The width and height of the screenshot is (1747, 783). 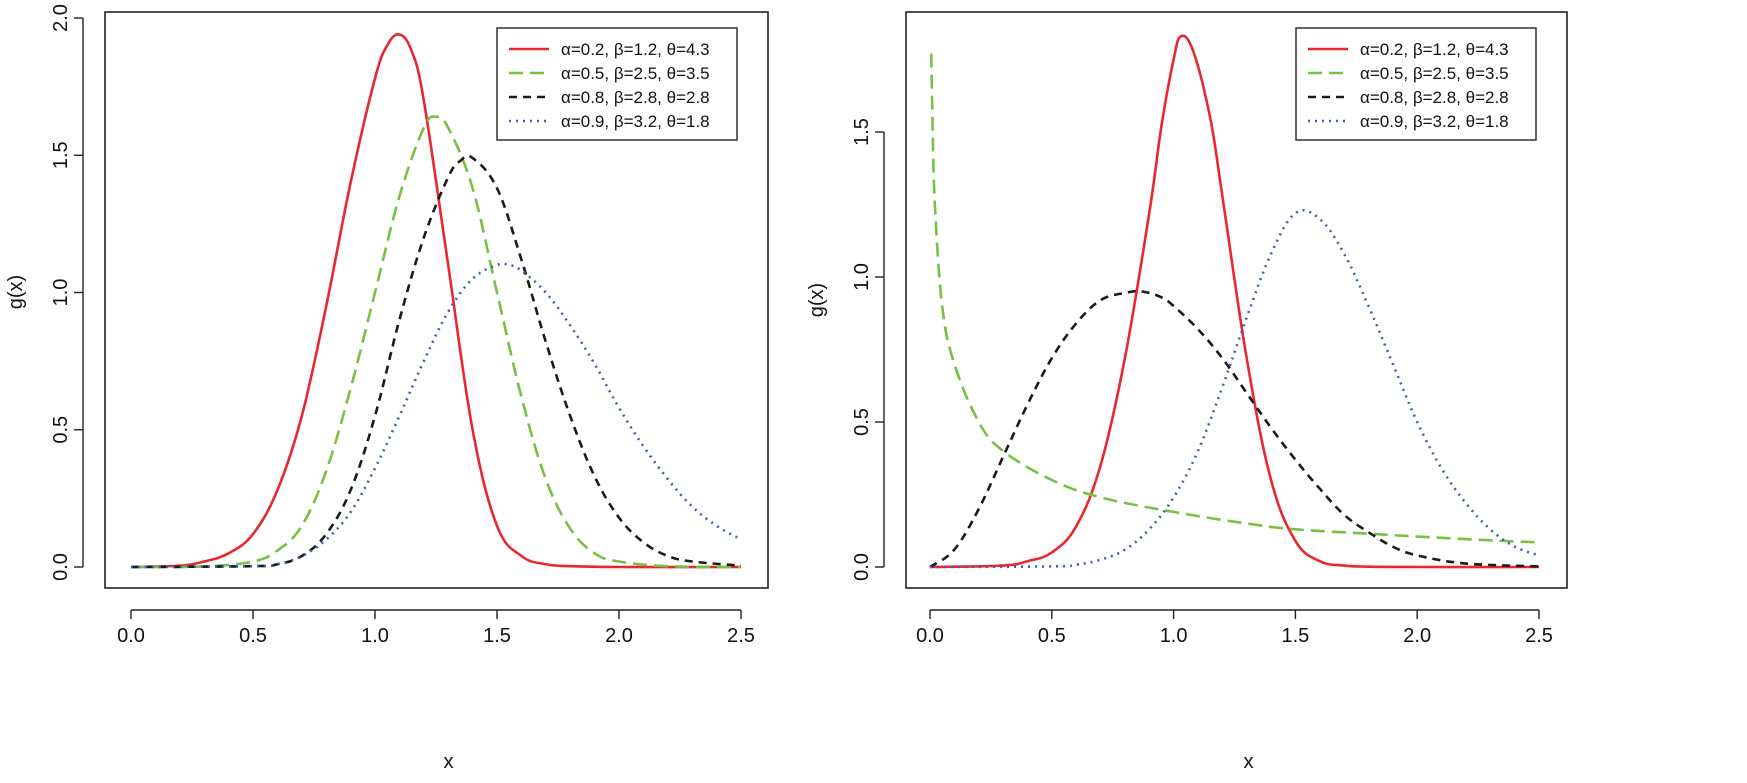 I want to click on y-axis: 0.0 0.5 1.0 1.5, so click(x=868, y=349).